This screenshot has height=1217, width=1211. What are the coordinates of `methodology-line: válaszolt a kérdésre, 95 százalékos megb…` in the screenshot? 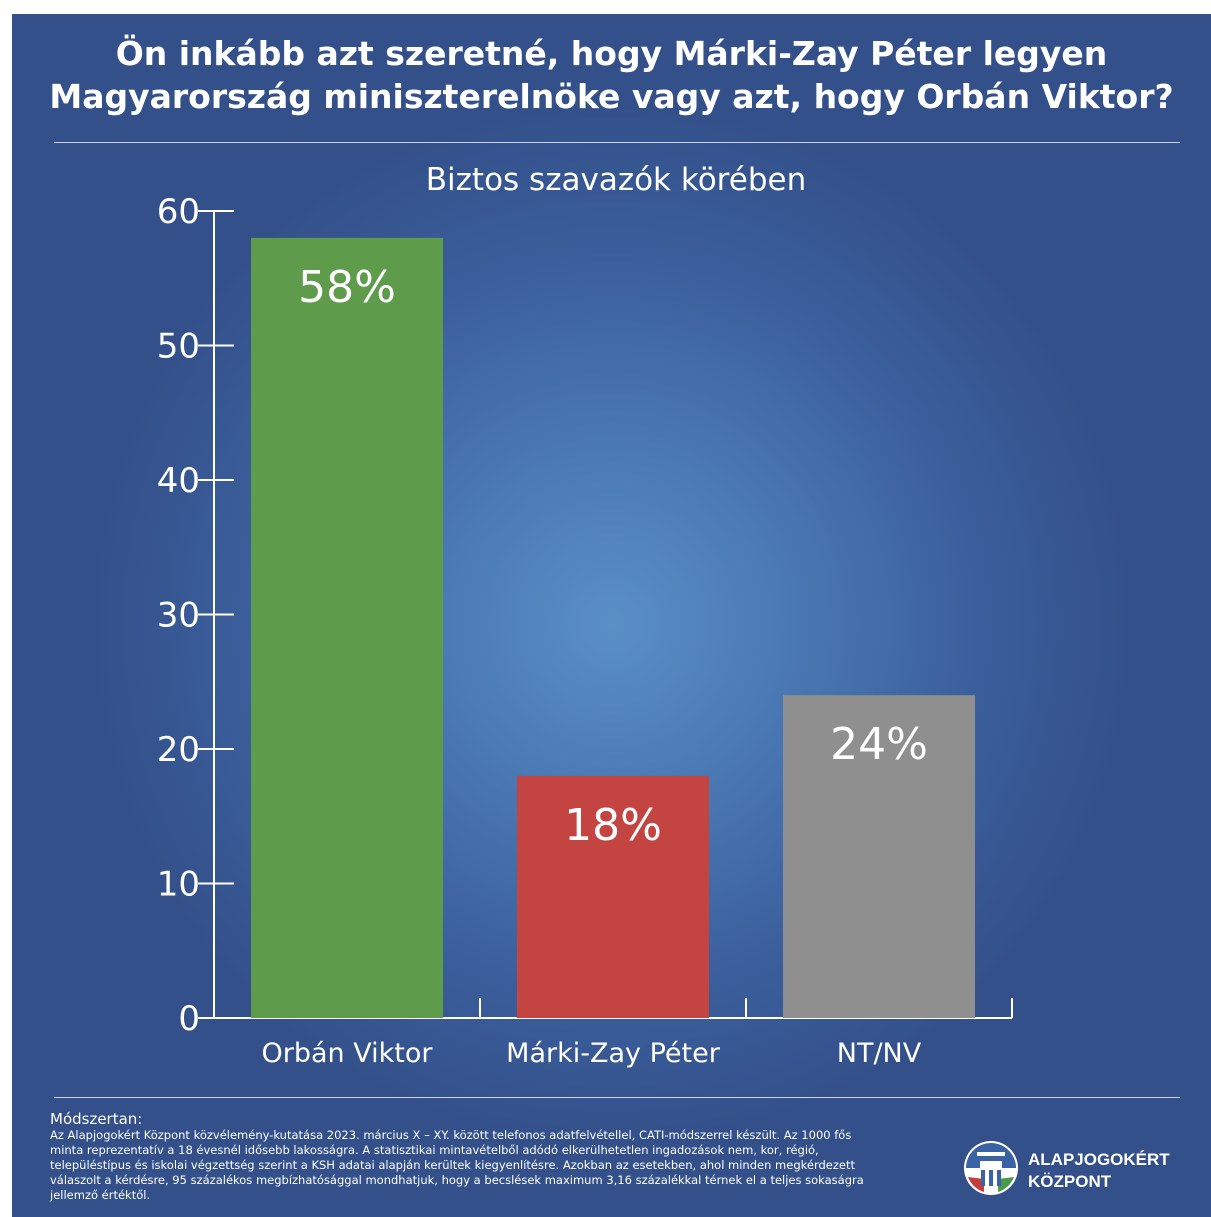 It's located at (457, 1180).